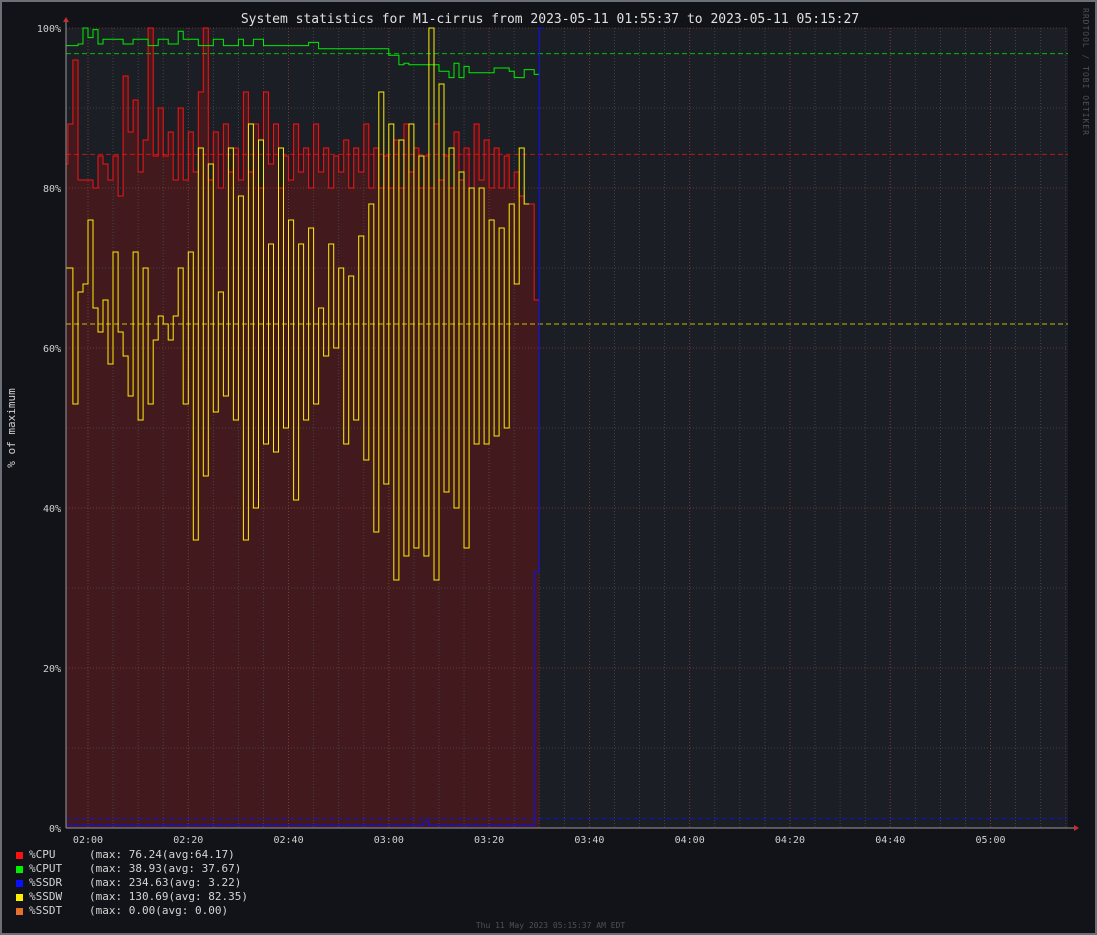  Describe the element at coordinates (790, 840) in the screenshot. I see `x-tick-label: 04:20` at that location.